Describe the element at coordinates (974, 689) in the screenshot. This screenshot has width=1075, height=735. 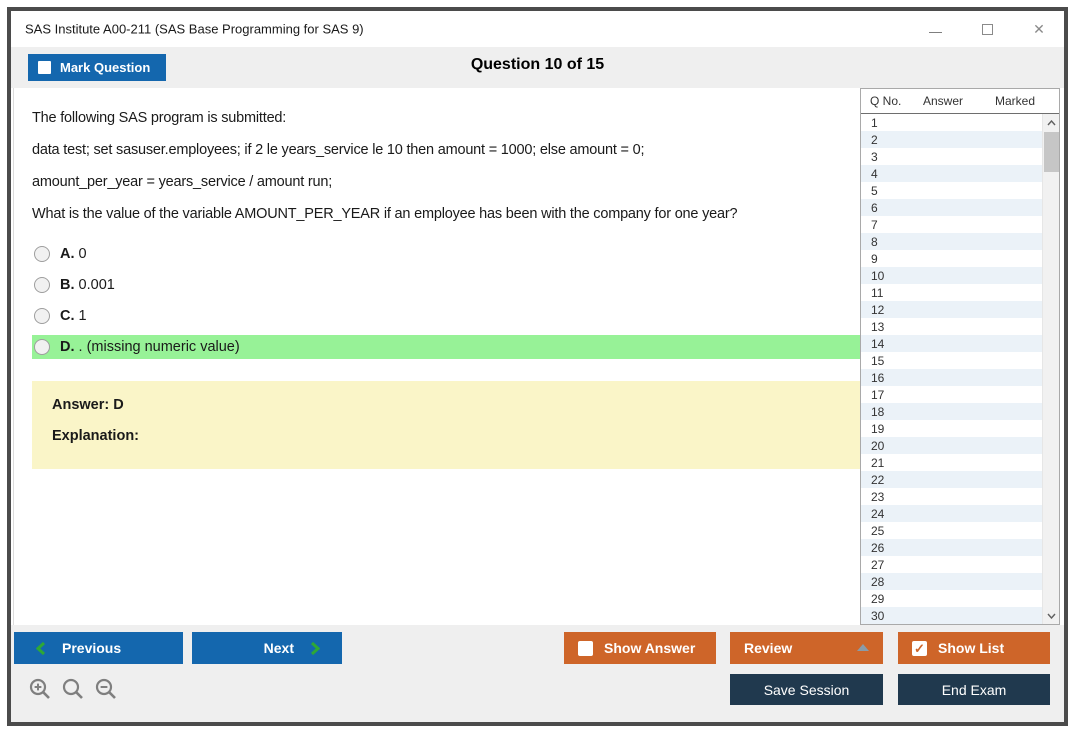
I see `end-exam-button: End Exam` at that location.